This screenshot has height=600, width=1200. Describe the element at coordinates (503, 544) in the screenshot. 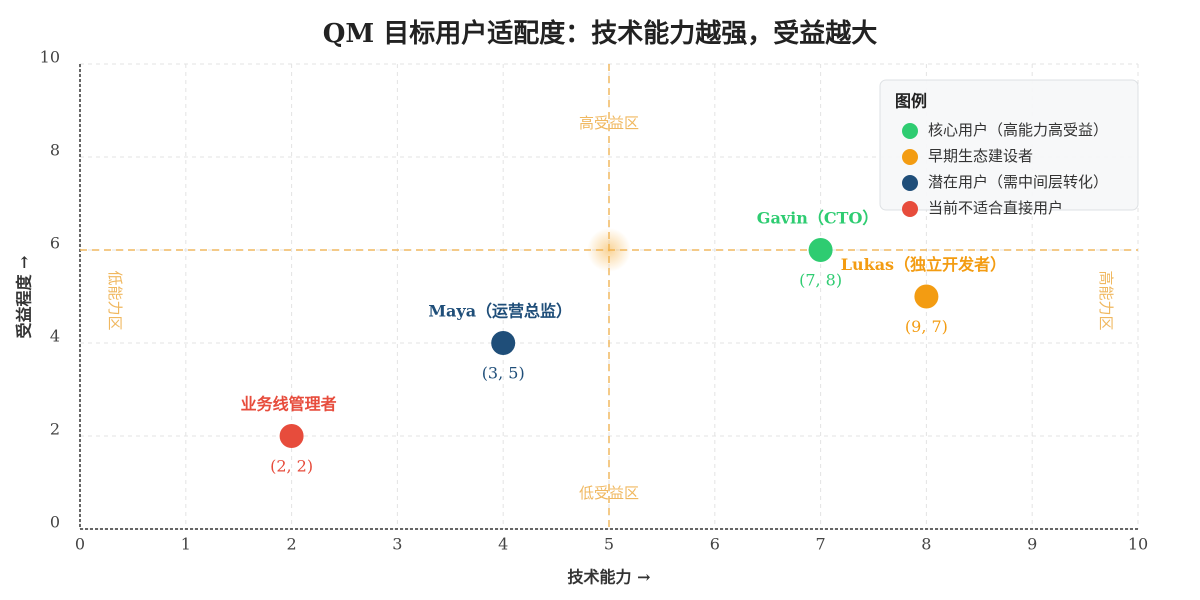

I see `x-tick-label: 4` at that location.